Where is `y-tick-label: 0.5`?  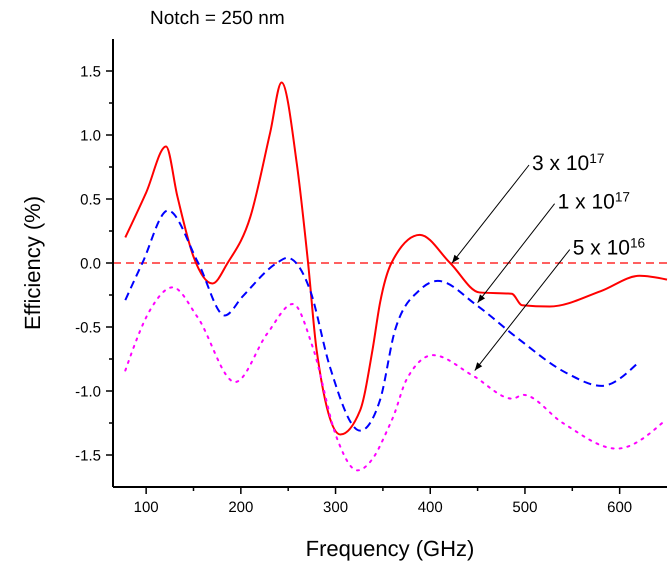
y-tick-label: 0.5 is located at coordinates (90, 199).